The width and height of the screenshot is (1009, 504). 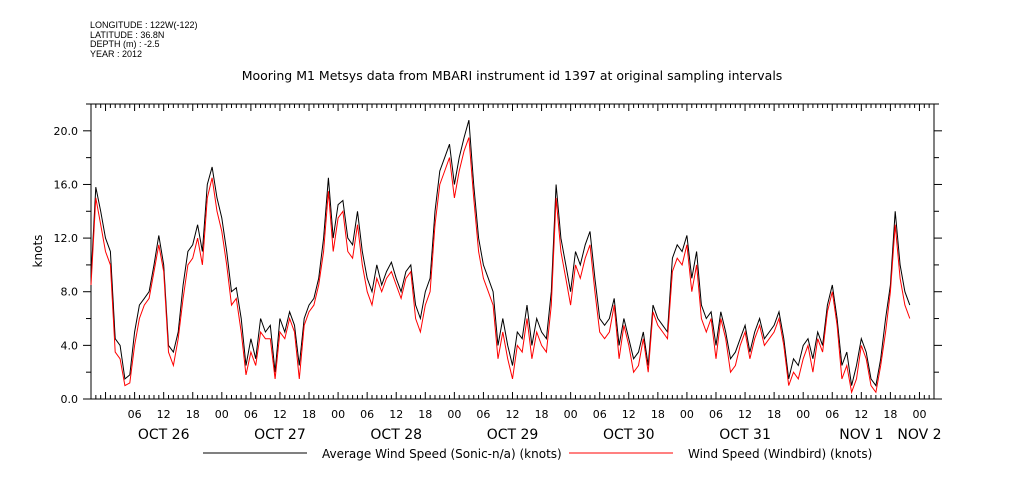 What do you see at coordinates (780, 454) in the screenshot?
I see `legend-label-windbird: Wind Speed (Windbird) (knots)` at bounding box center [780, 454].